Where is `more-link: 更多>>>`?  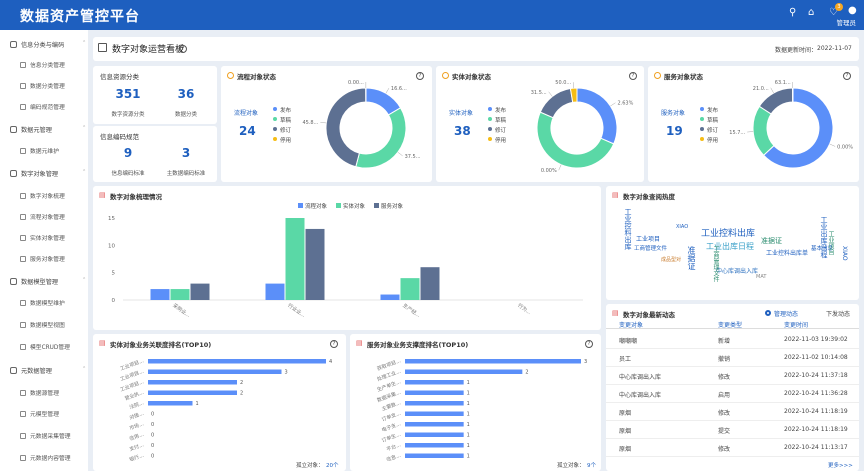
more-link: 更多>>> is located at coordinates (840, 466).